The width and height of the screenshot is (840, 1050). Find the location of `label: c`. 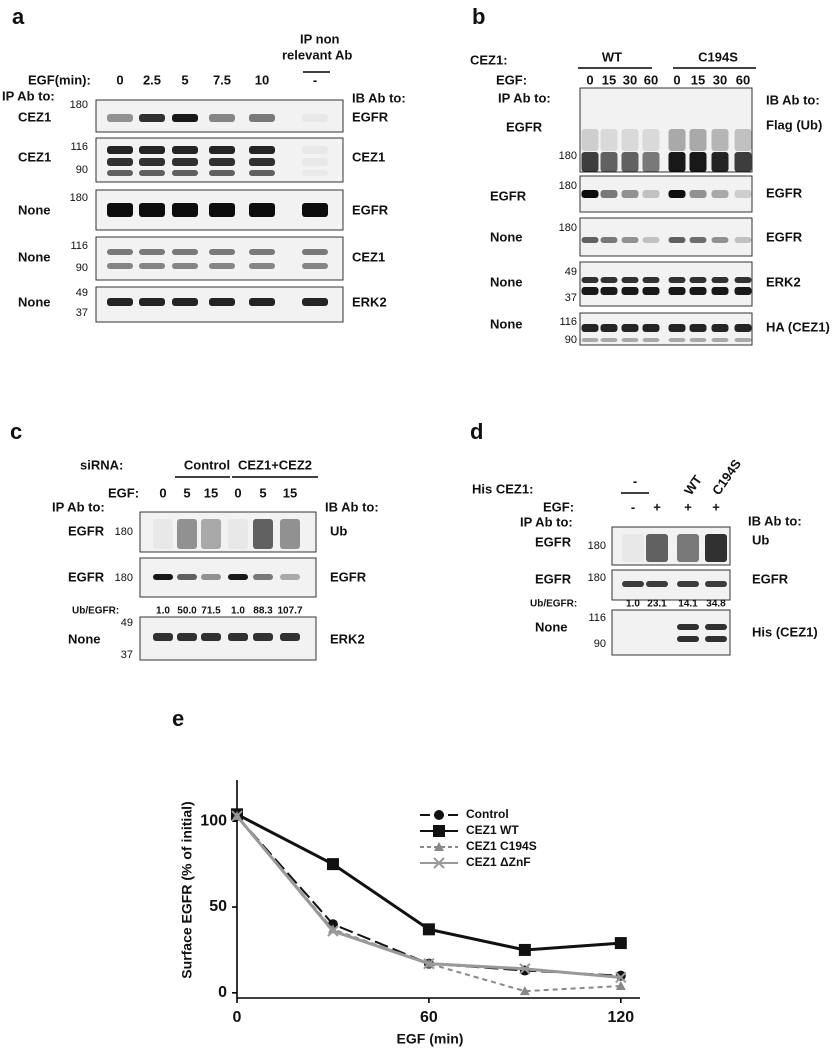

label: c is located at coordinates (16, 431).